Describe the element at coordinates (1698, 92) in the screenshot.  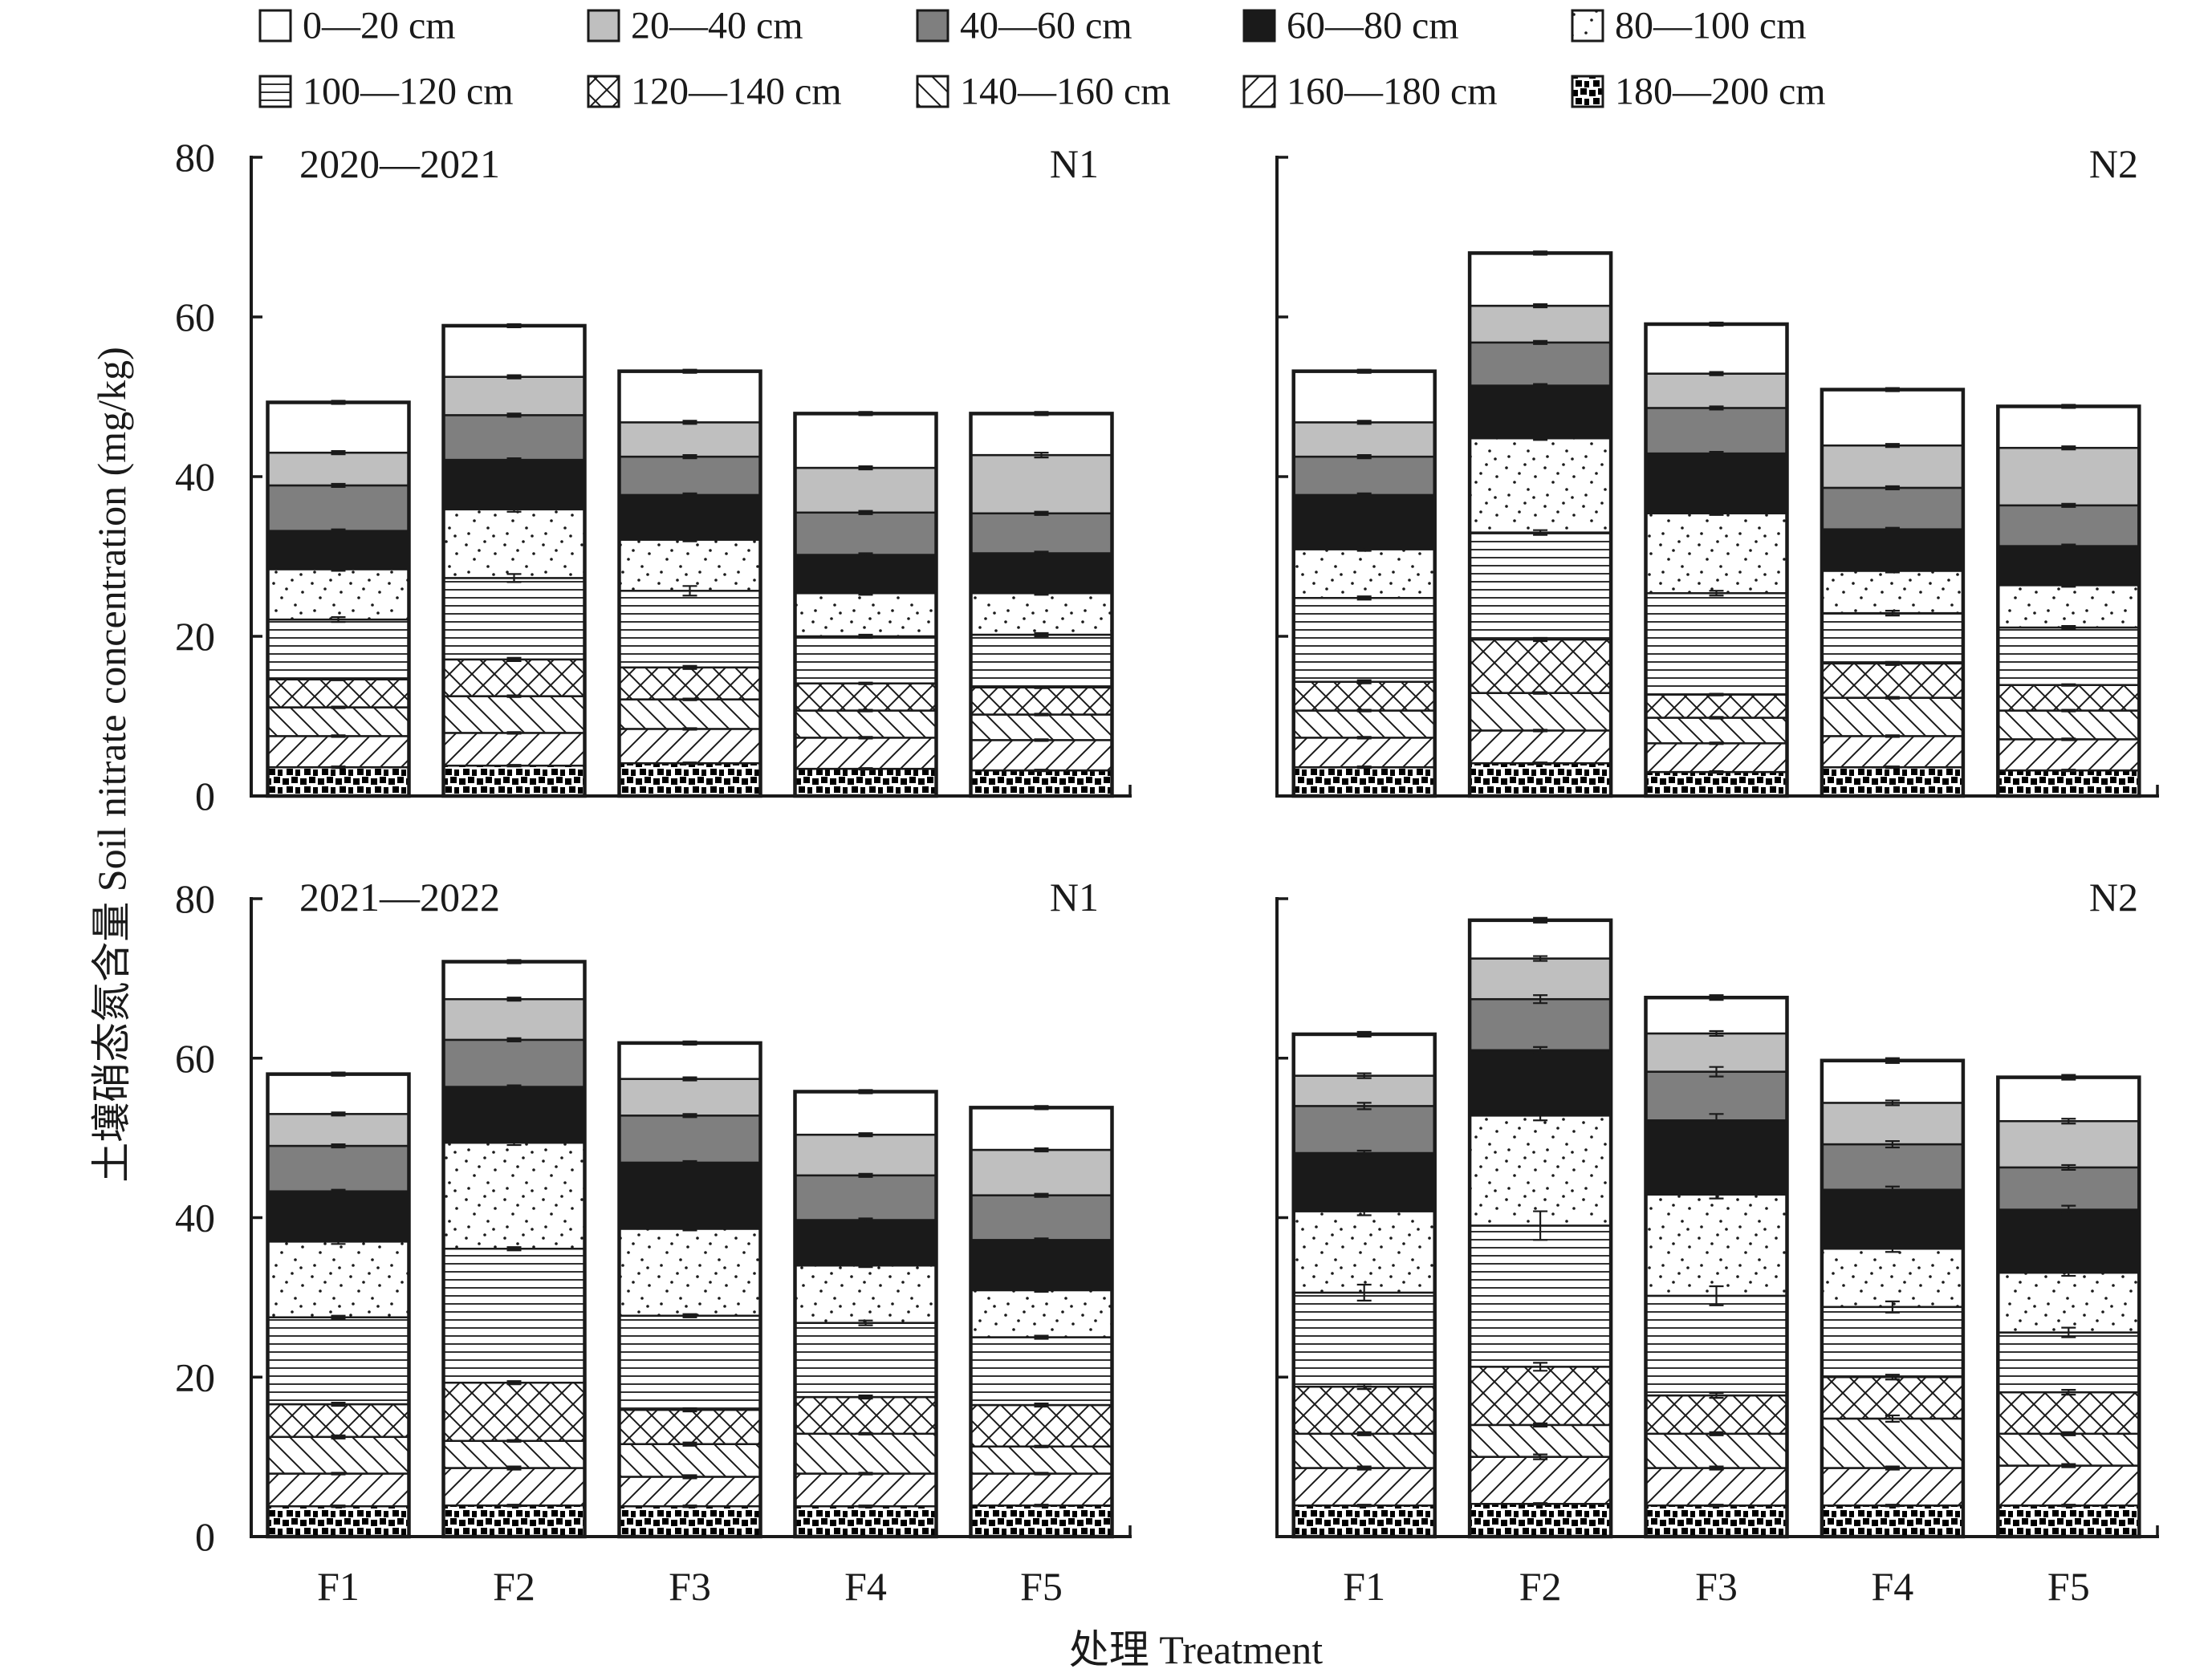
I see `legend-item: 180—200 cm` at that location.